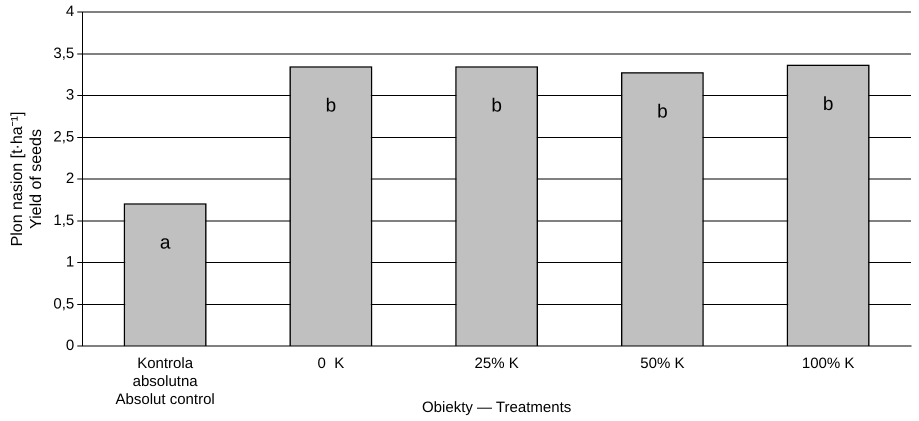 Image resolution: width=919 pixels, height=421 pixels. I want to click on y-tick-label: 2,5, so click(63, 137).